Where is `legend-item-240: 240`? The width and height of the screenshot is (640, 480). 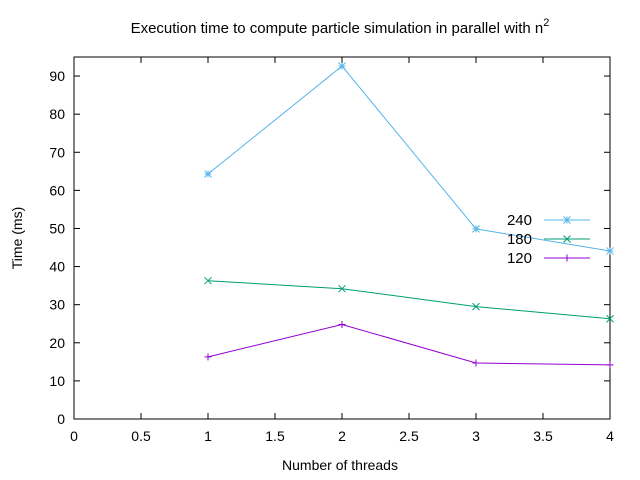
legend-item-240: 240 is located at coordinates (548, 220).